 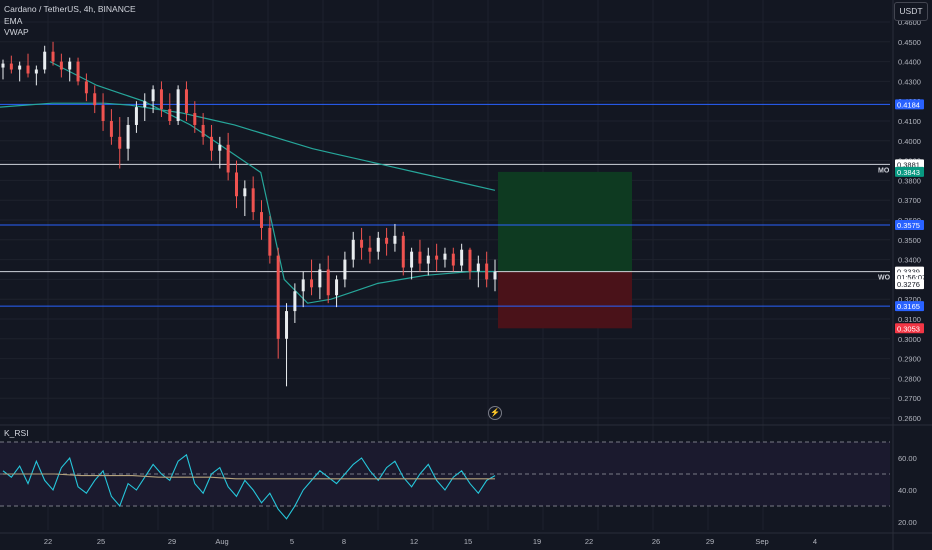 I want to click on price-tick-label: 0.3700, so click(x=909, y=200).